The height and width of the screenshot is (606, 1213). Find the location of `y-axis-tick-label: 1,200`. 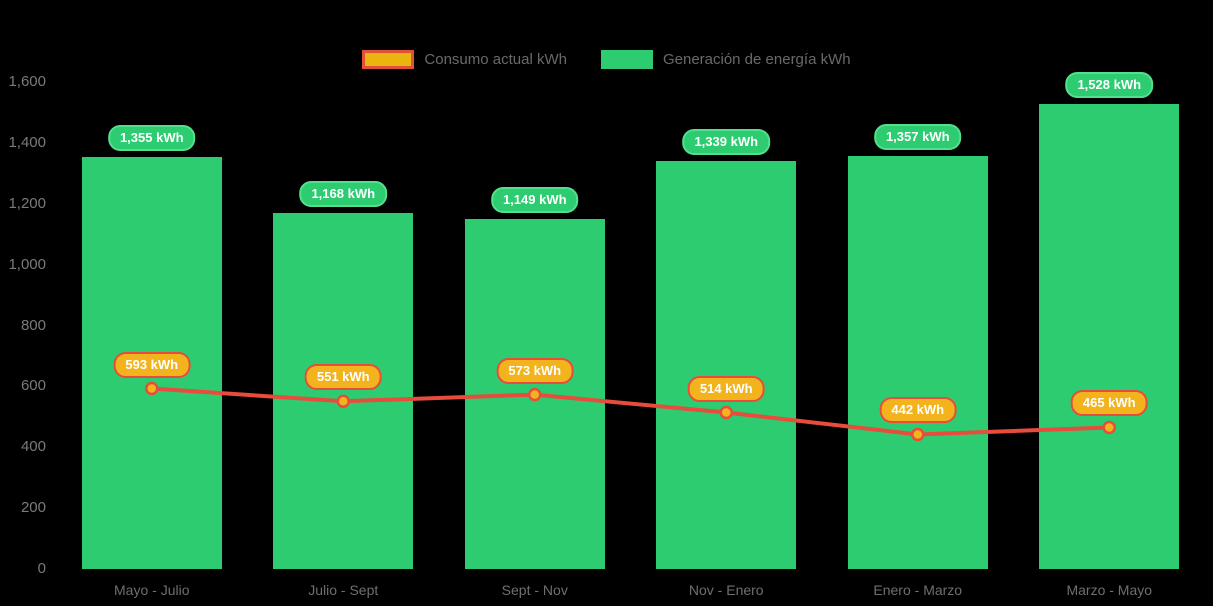

y-axis-tick-label: 1,200 is located at coordinates (27, 203).